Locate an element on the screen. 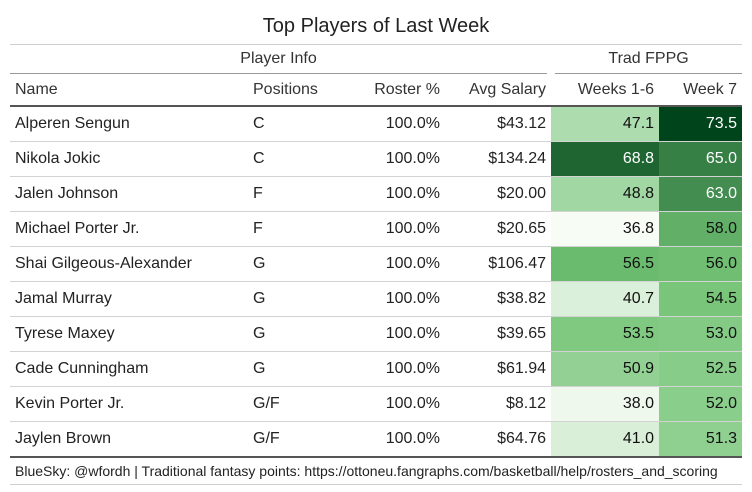  table-row: Kevin Porter Jr. G/F 100.0% $8.12 38.0 52.0 is located at coordinates (376, 404).